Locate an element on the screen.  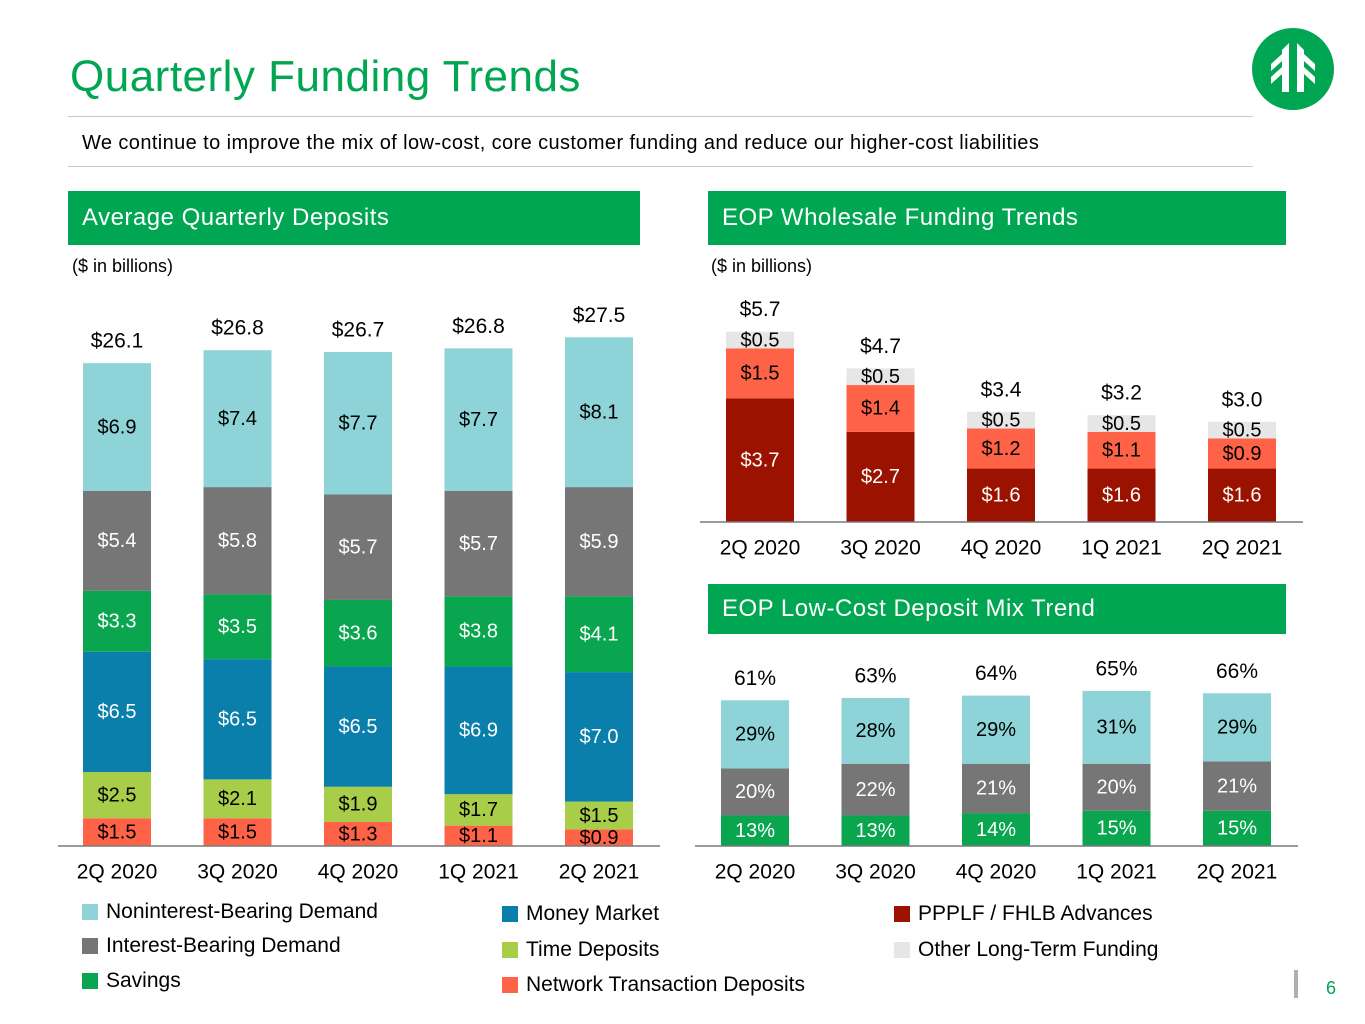
legend-item: Money Market is located at coordinates (580, 914).